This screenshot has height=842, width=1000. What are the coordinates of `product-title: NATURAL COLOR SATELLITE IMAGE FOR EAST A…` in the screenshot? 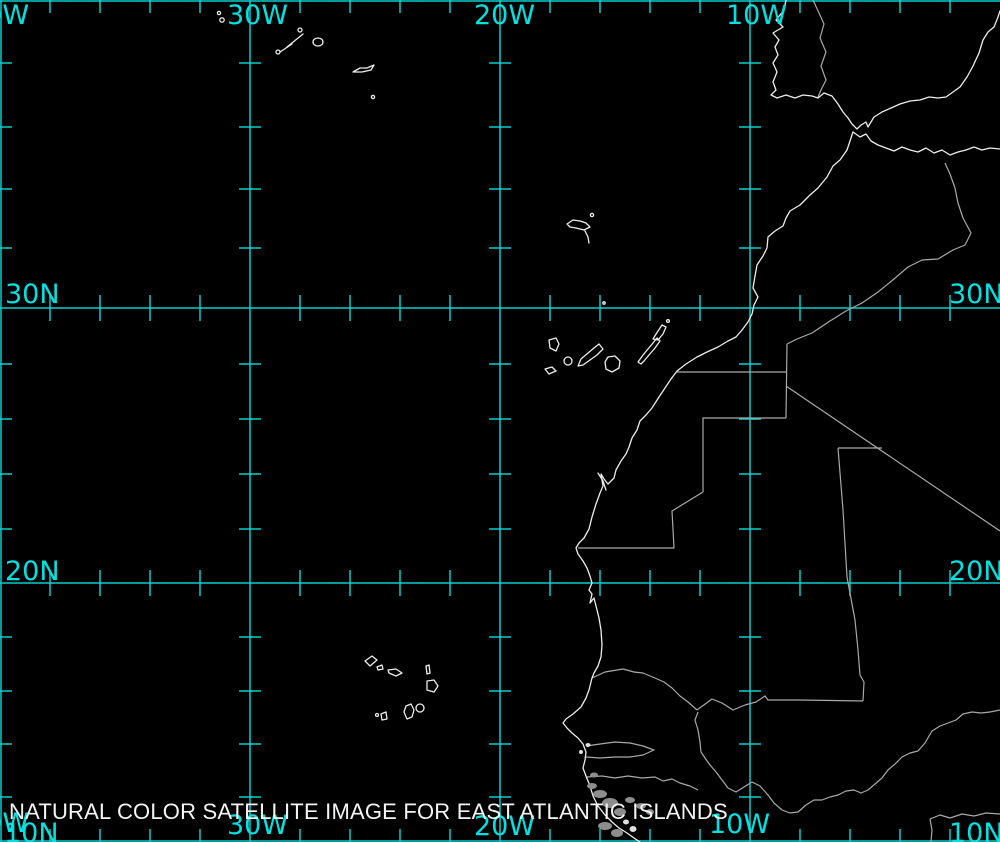 It's located at (368, 811).